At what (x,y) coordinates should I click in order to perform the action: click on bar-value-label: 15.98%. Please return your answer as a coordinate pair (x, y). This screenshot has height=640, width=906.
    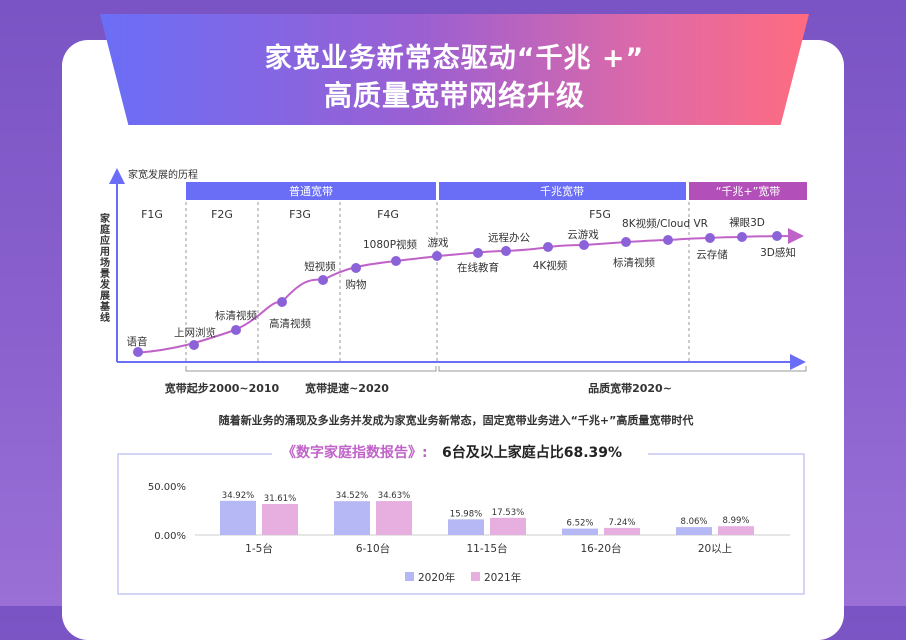
    Looking at the image, I should click on (466, 514).